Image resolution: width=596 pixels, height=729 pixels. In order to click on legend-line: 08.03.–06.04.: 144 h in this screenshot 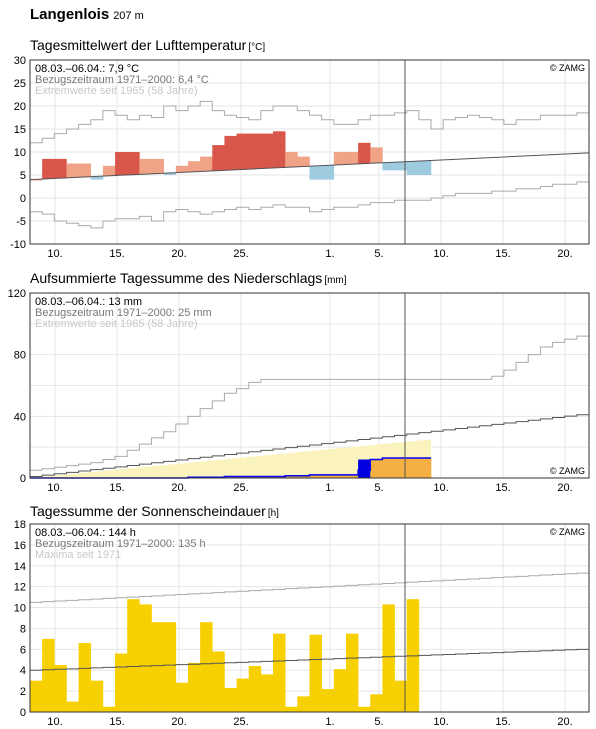, I will do `click(85, 533)`.